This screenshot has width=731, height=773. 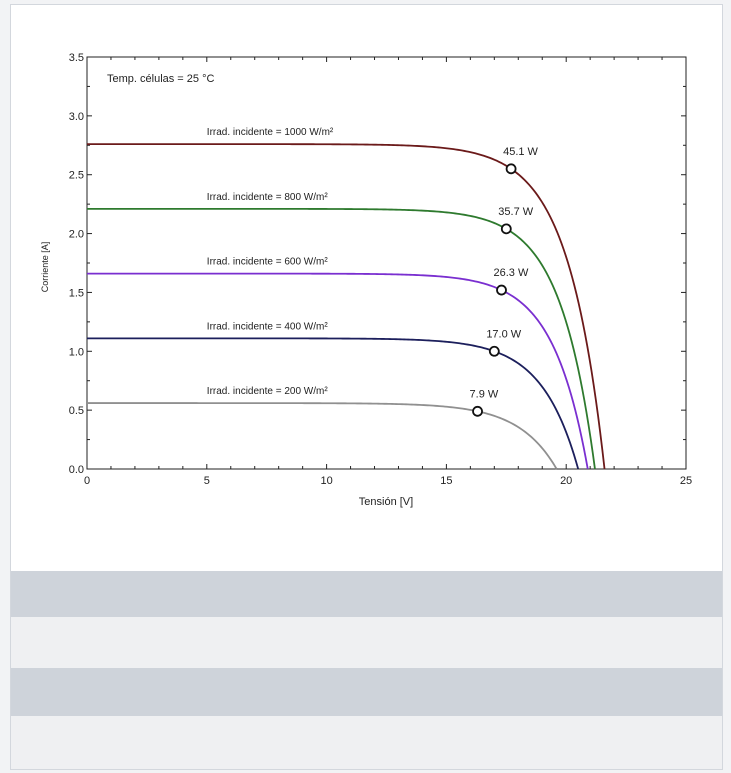 What do you see at coordinates (268, 326) in the screenshot?
I see `series-label: Irrad. incidente = 400 W/m²` at bounding box center [268, 326].